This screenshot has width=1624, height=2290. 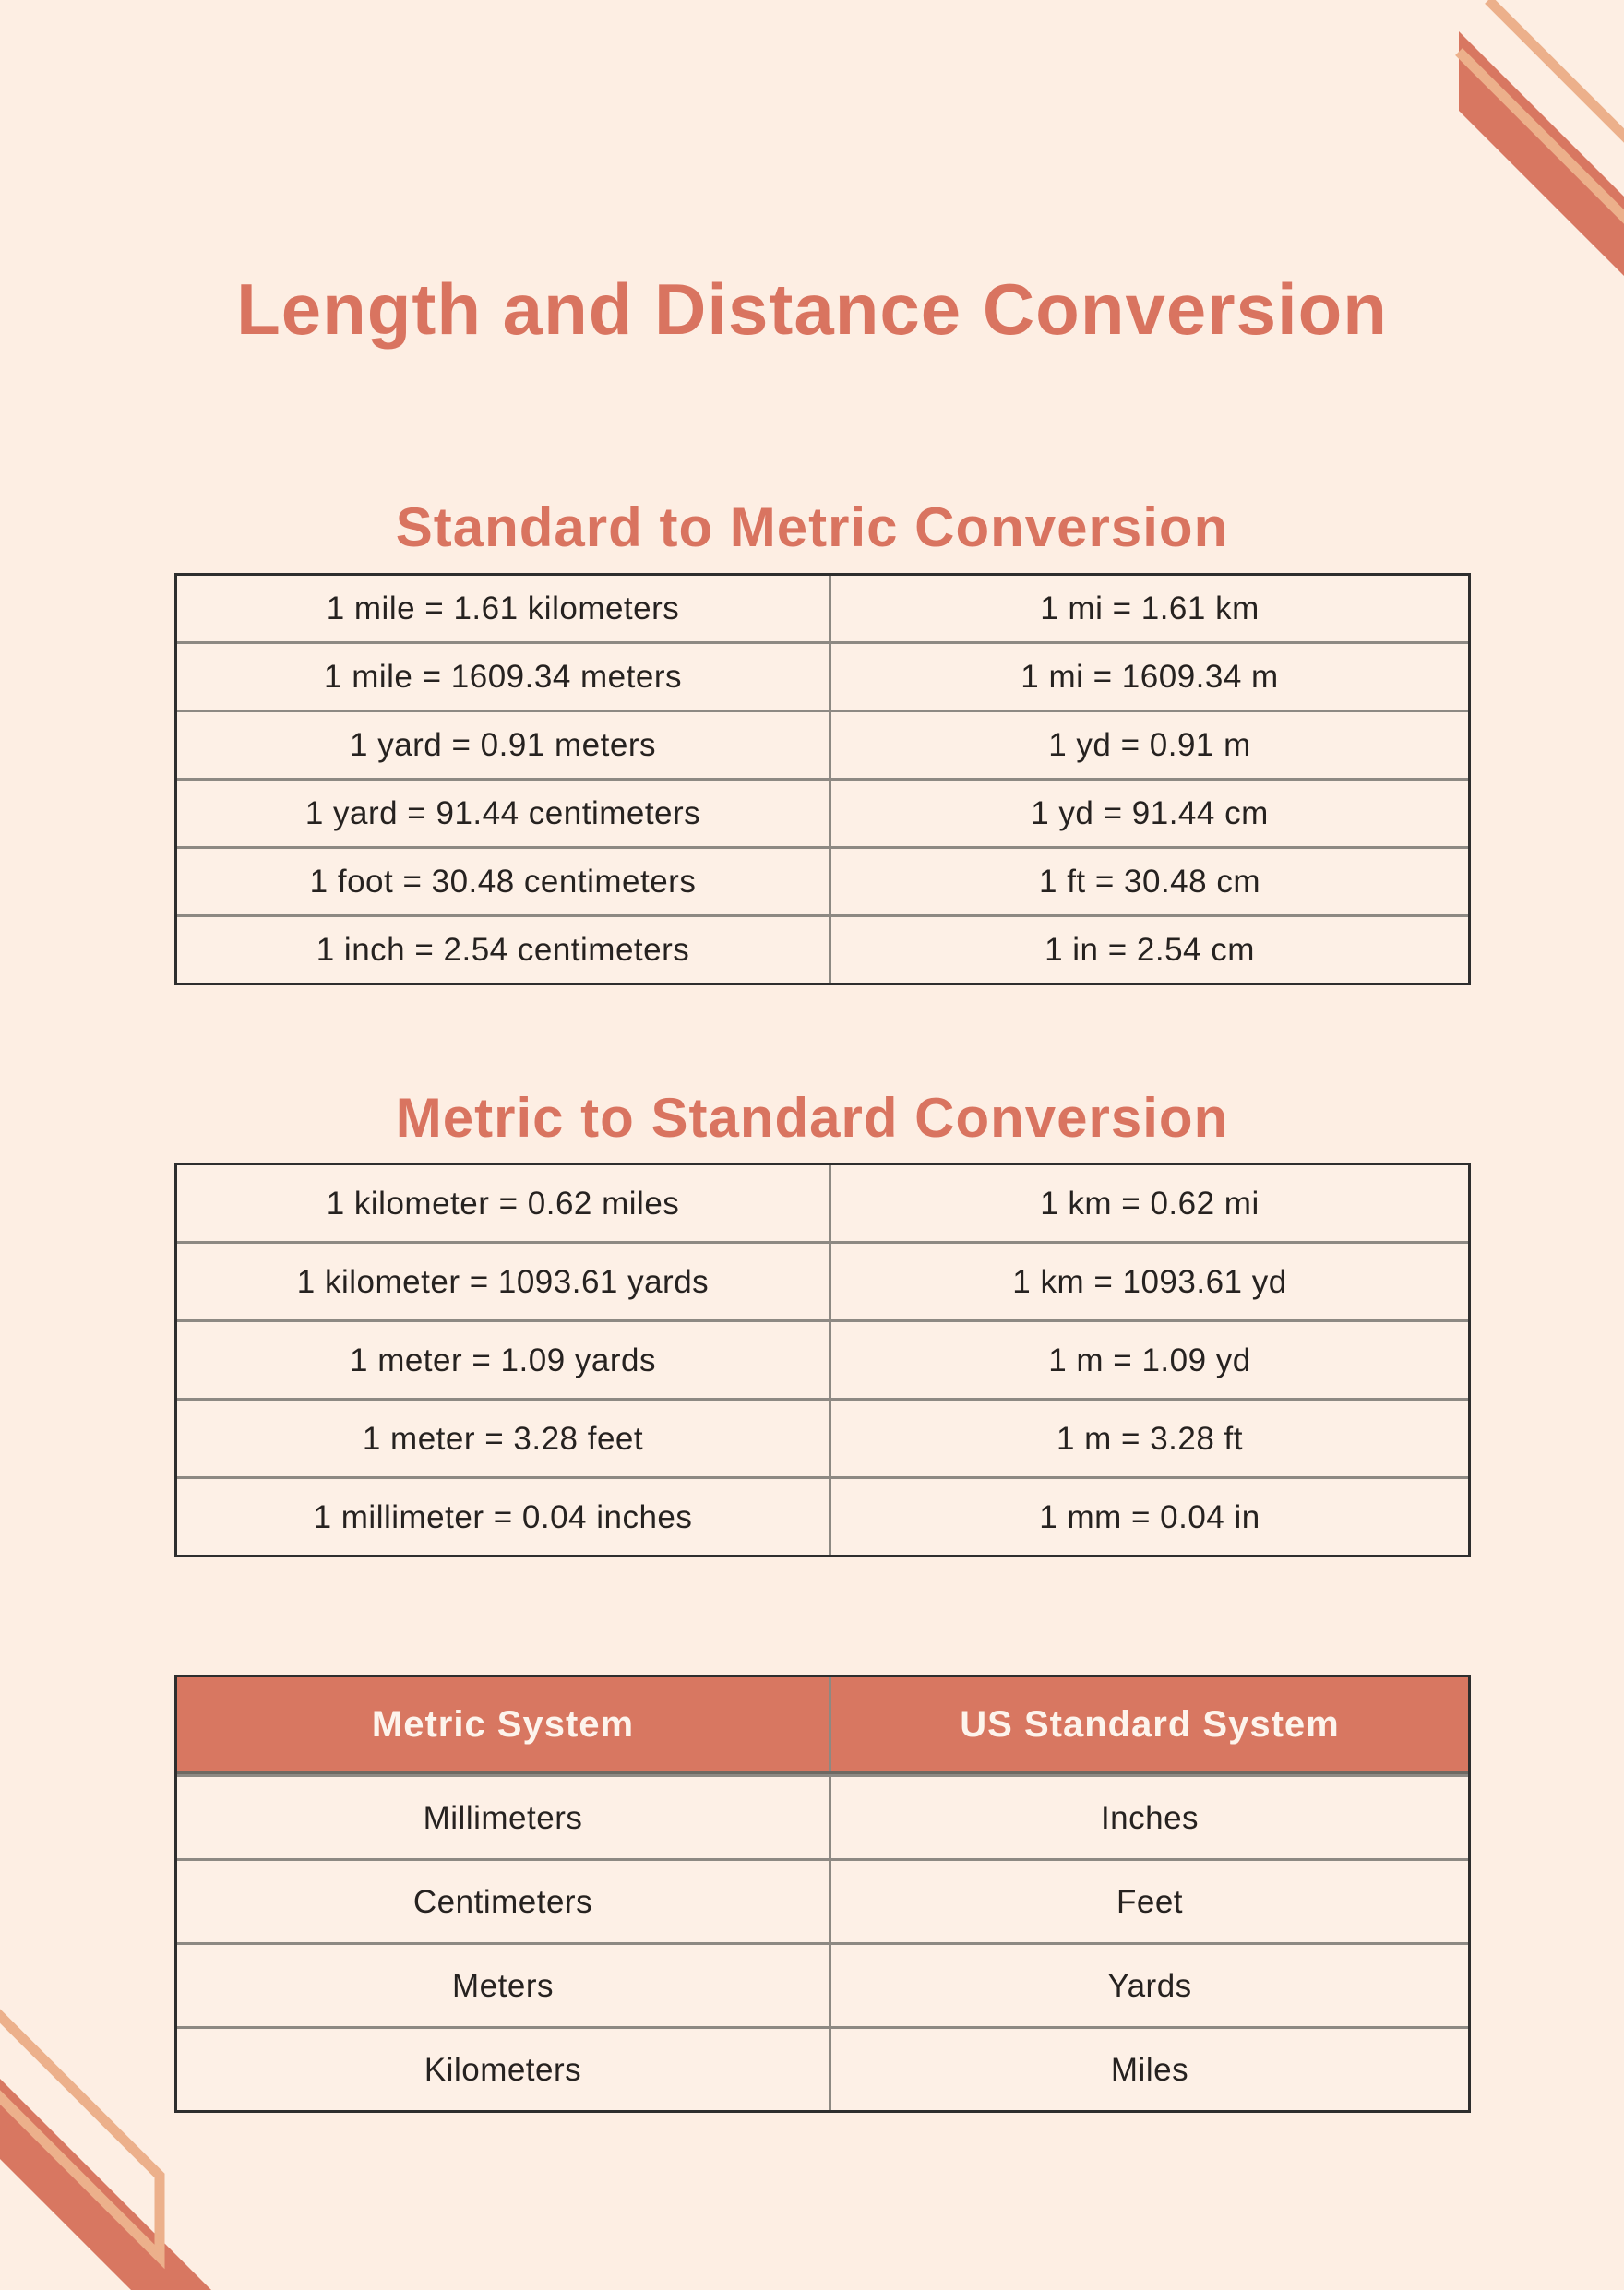 I want to click on conversion-long: 1 yard = 91.44 centimeters, so click(x=502, y=813).